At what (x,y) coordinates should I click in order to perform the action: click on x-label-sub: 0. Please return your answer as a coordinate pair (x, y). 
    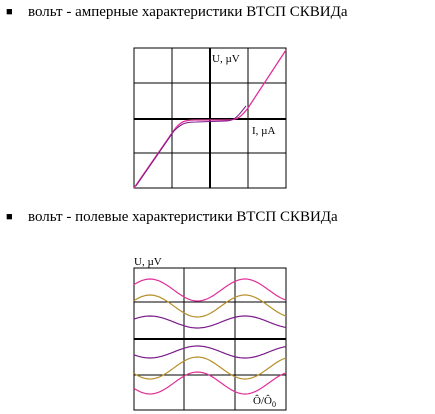
    Looking at the image, I should click on (274, 404).